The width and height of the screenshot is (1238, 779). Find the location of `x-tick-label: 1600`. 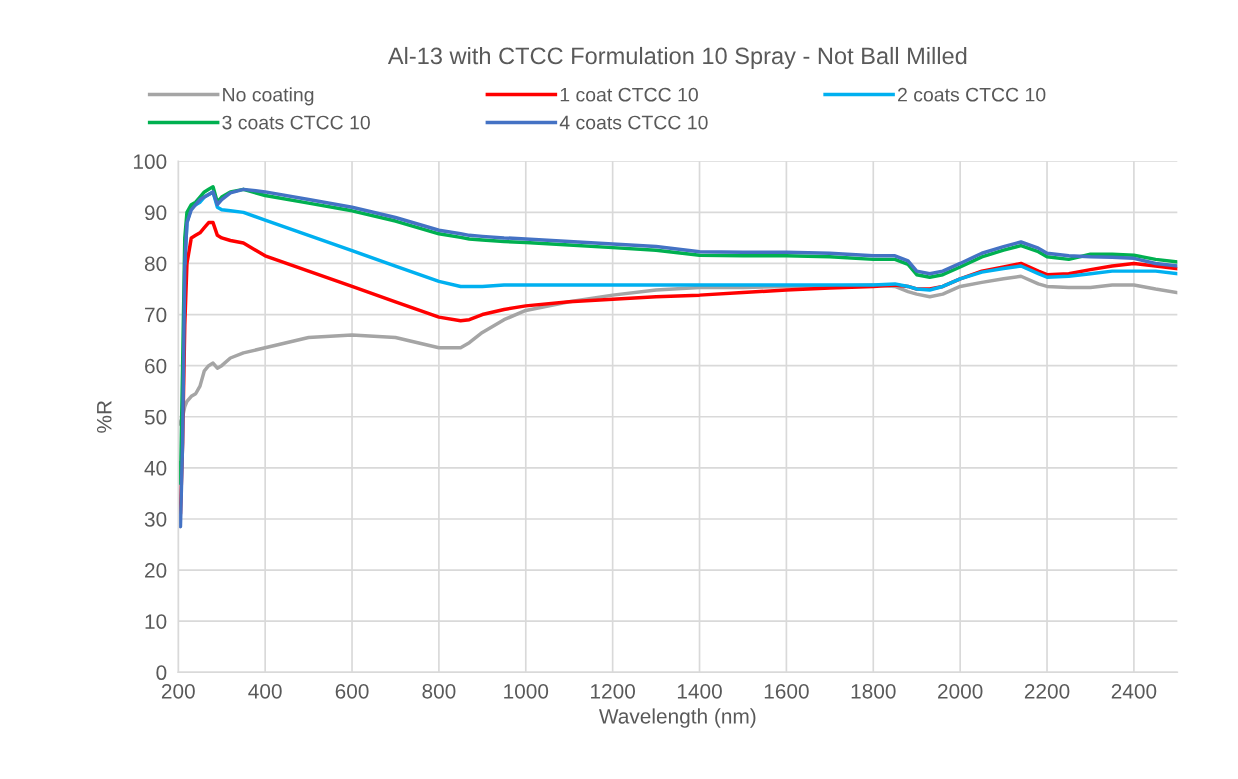

x-tick-label: 1600 is located at coordinates (786, 691).